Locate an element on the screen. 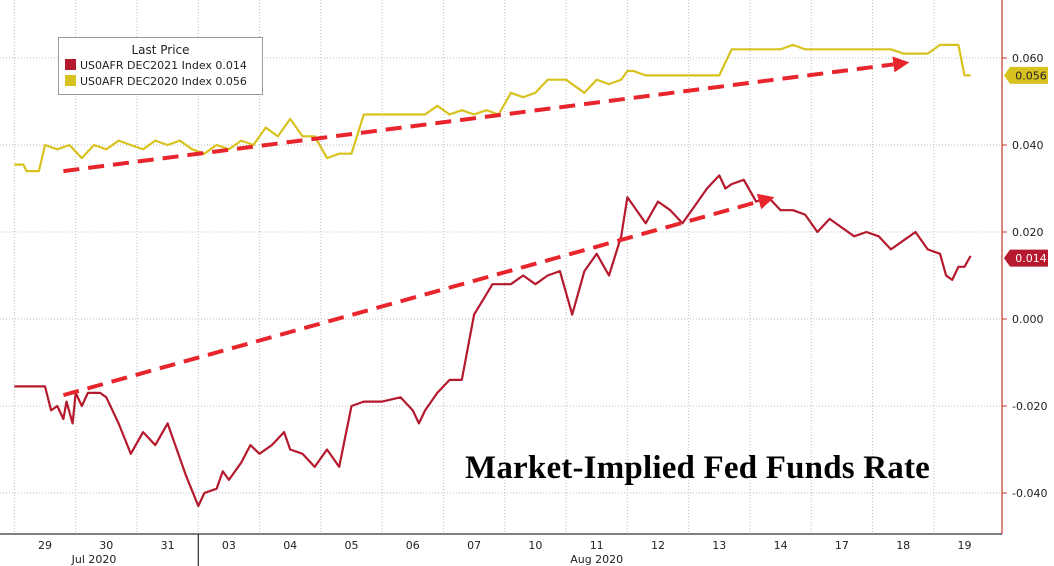 This screenshot has width=1054, height=566. x-tick-label: 31 is located at coordinates (168, 545).